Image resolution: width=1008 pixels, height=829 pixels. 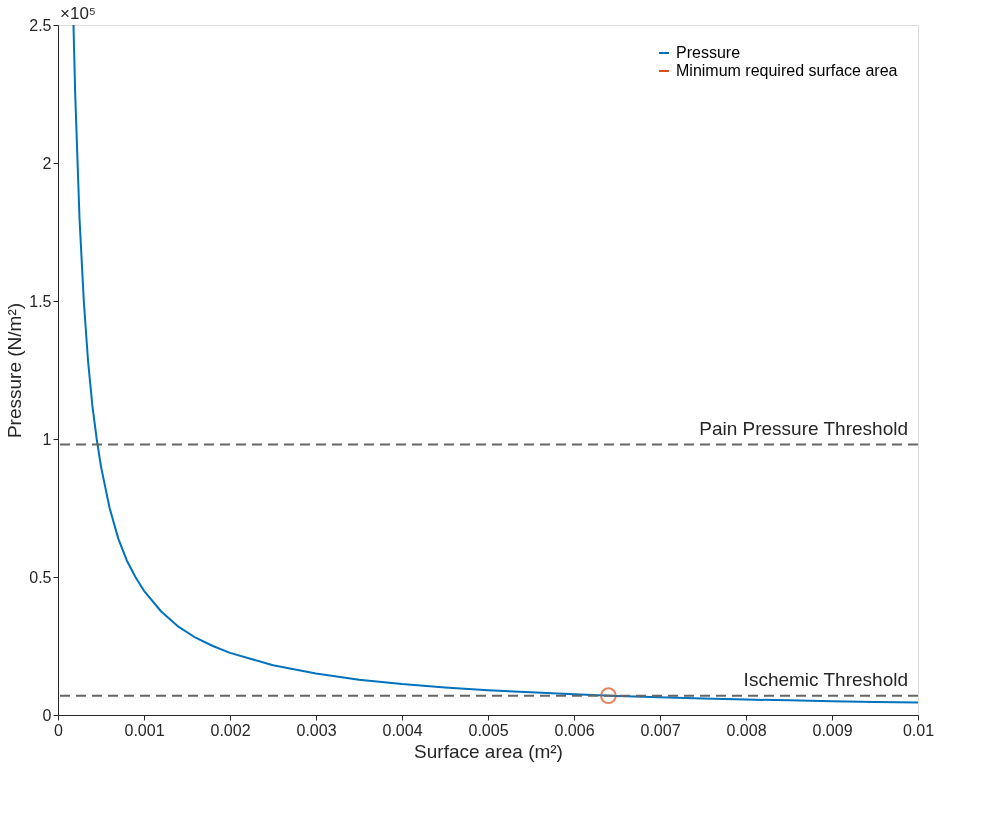 I want to click on x-tick-label: 0.007, so click(x=660, y=730).